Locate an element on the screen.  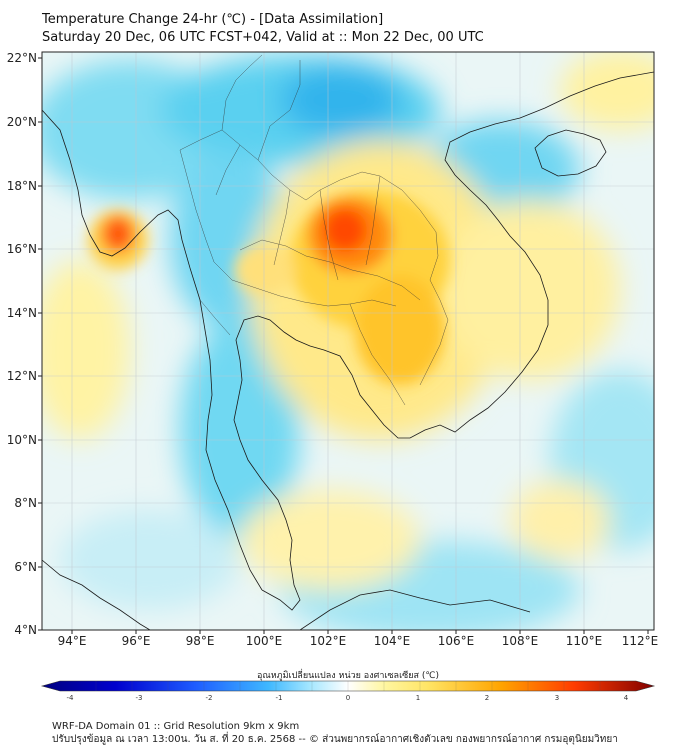
lon-label: 96°E is located at coordinates (136, 641).